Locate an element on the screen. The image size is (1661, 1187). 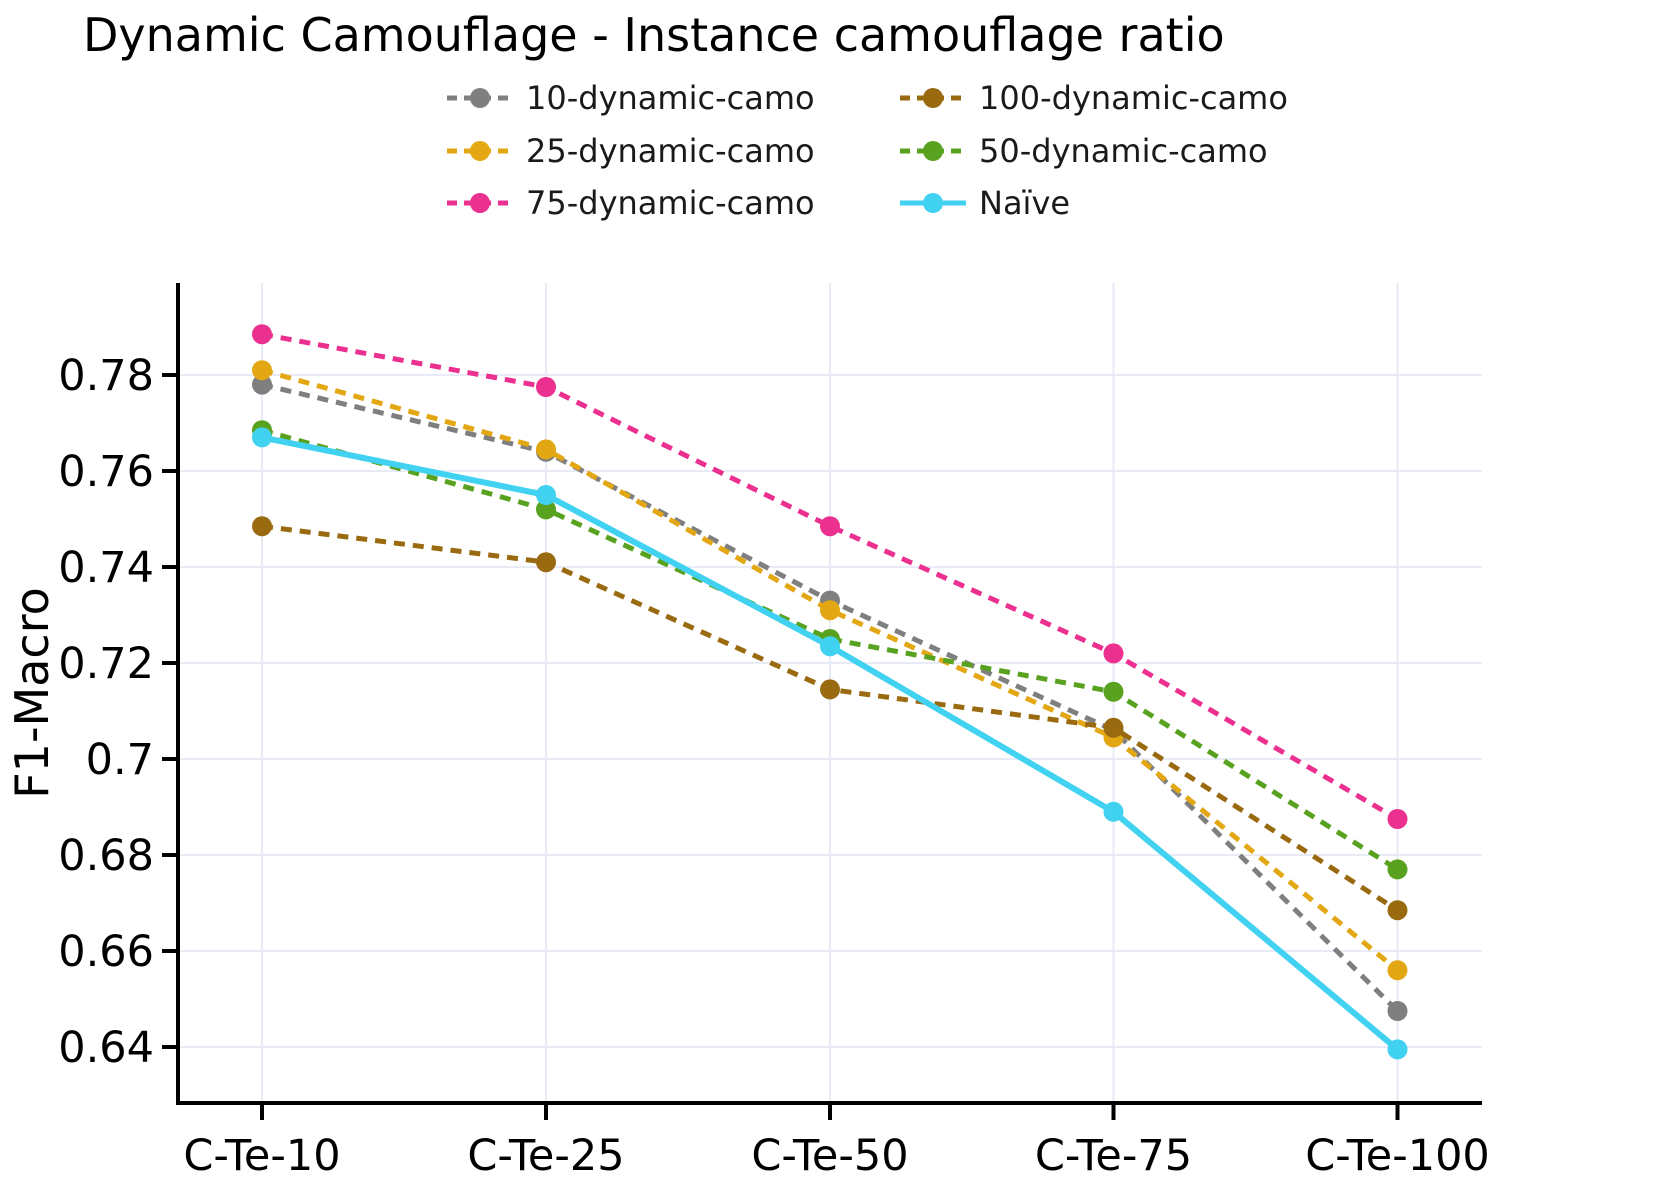
legend-label: 100-dynamic-camo is located at coordinates (1133, 98).